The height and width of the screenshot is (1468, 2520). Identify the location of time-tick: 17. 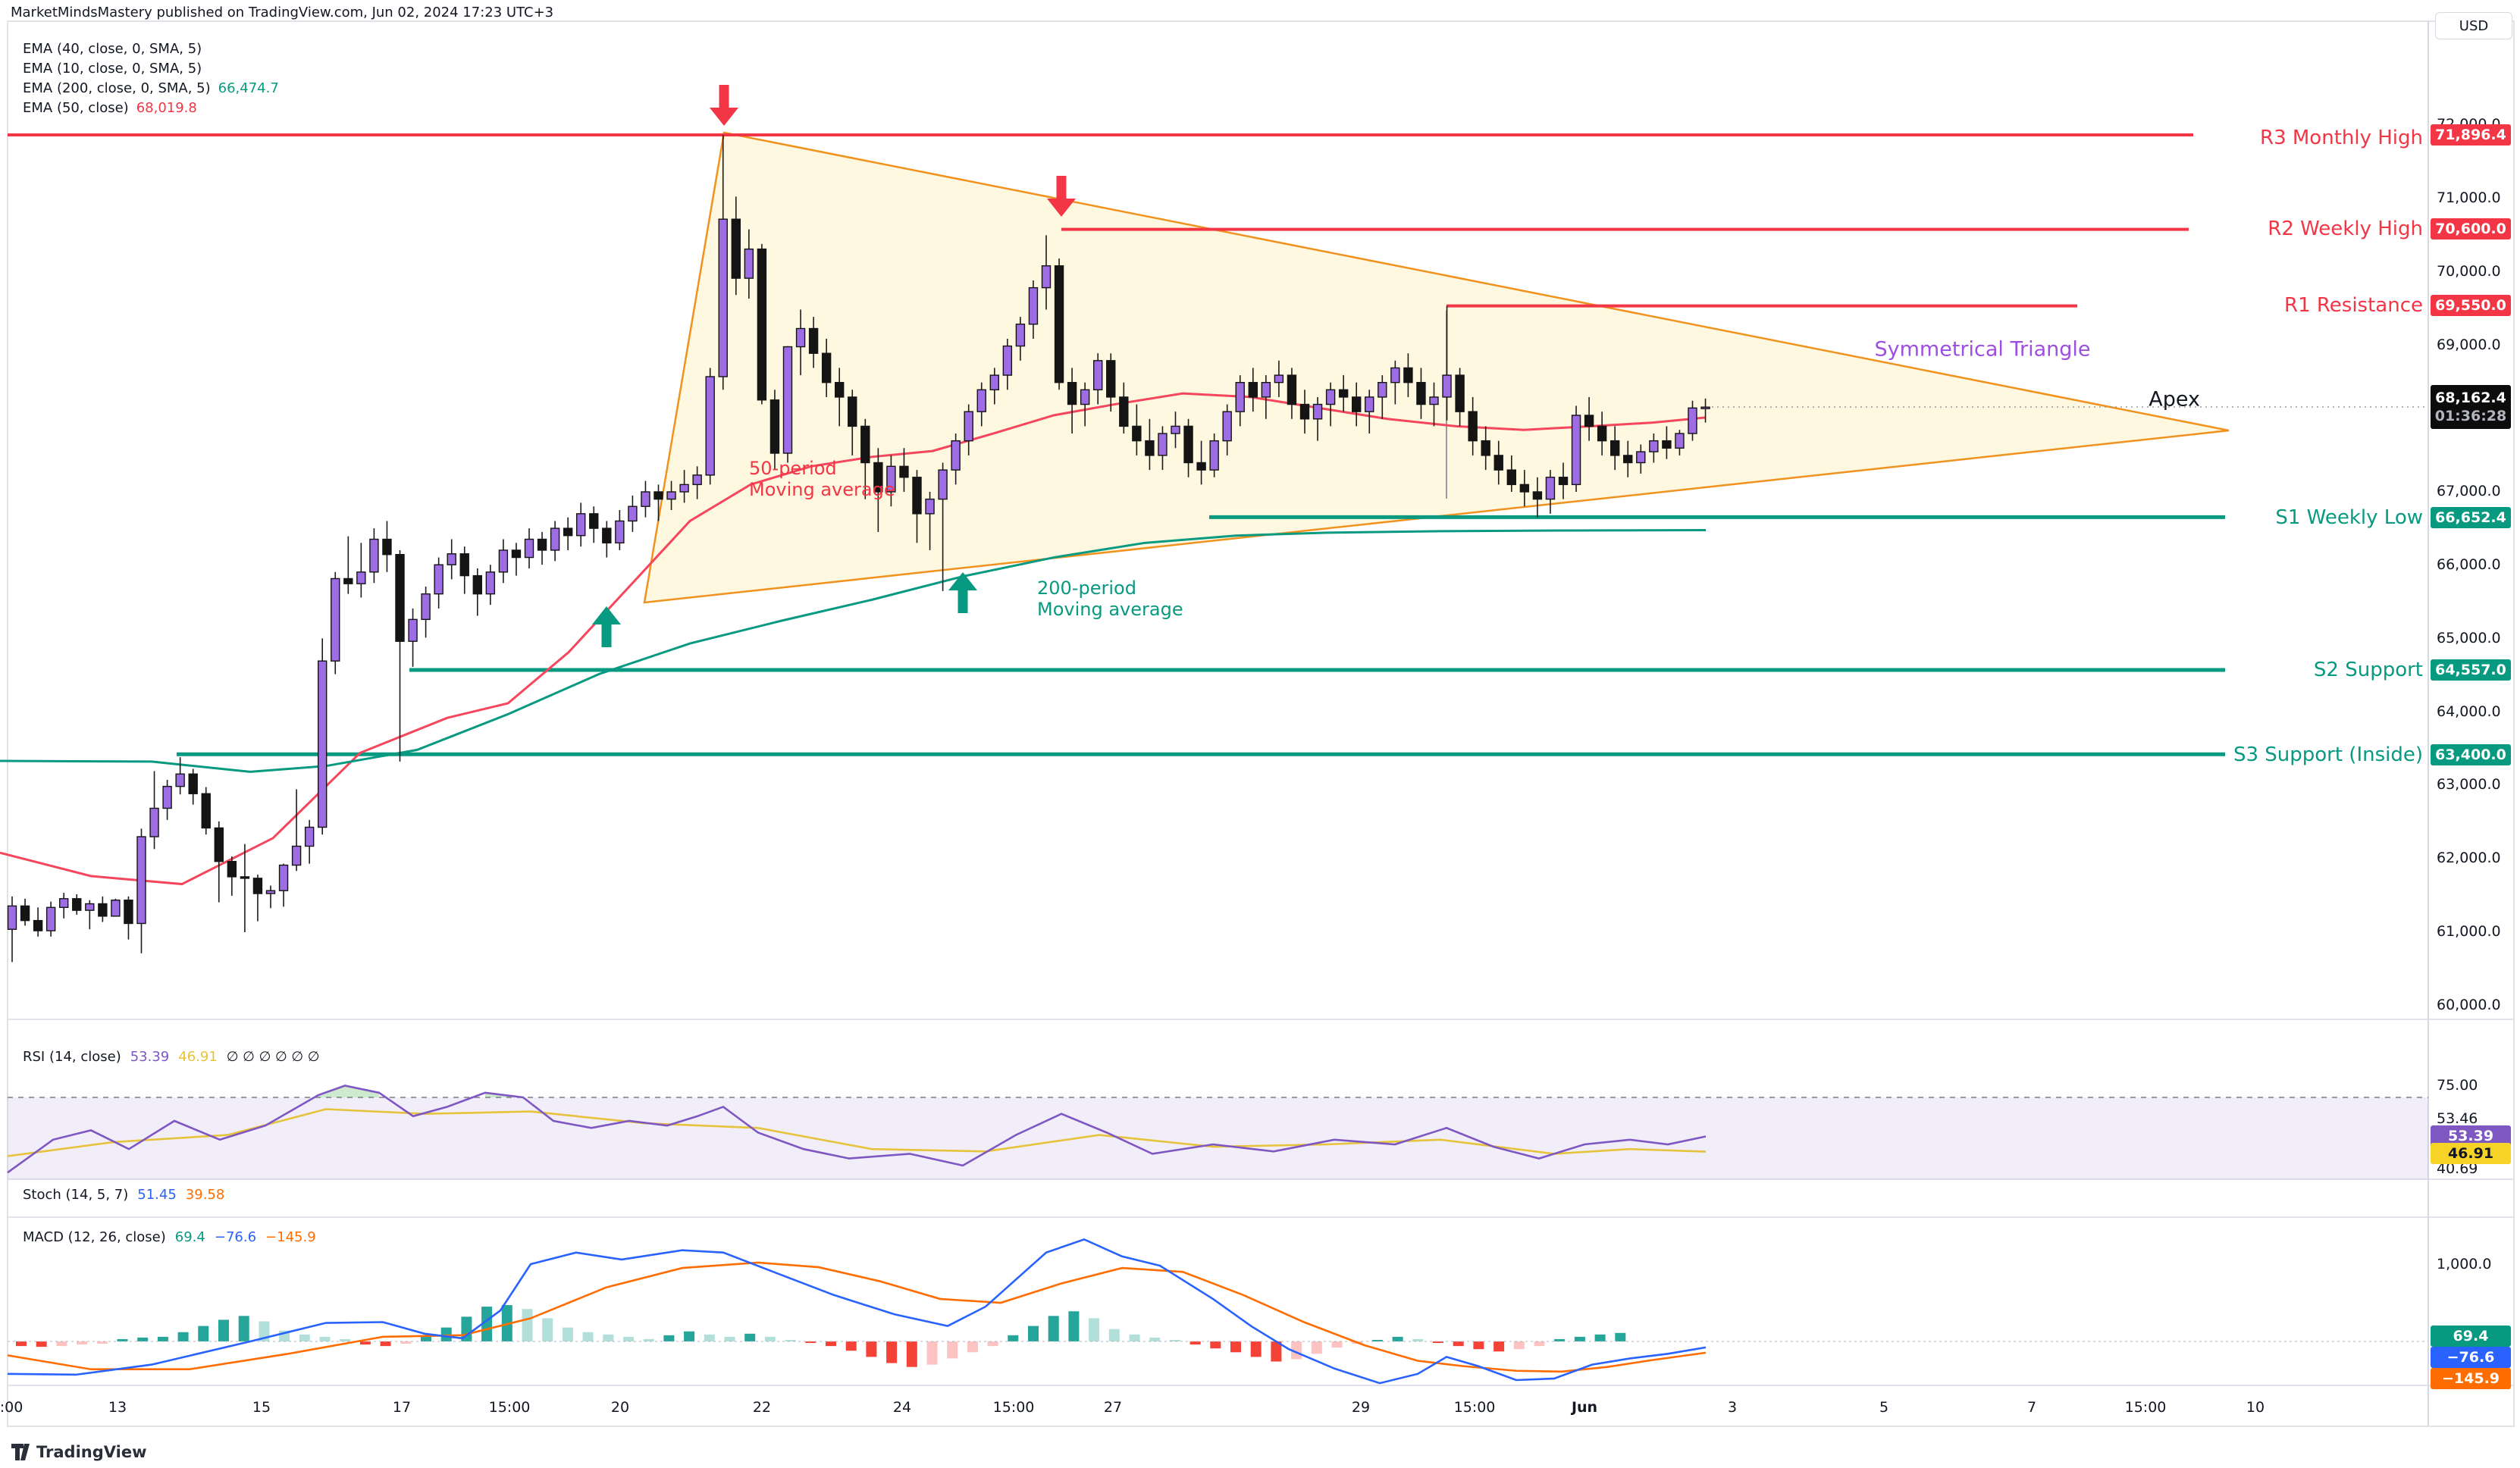
(402, 1408).